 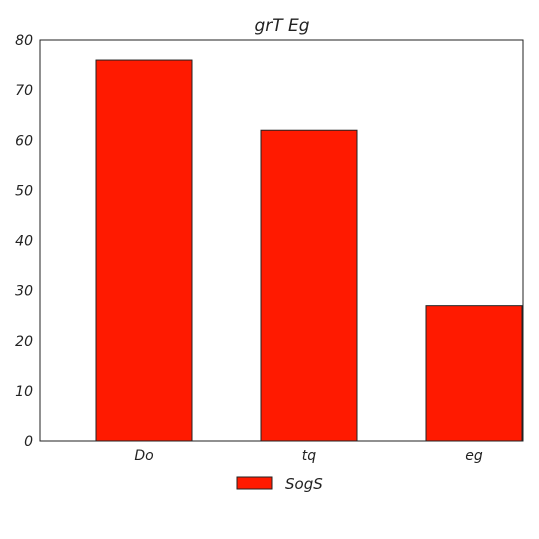 I want to click on legend-label: SogS, so click(x=304, y=484).